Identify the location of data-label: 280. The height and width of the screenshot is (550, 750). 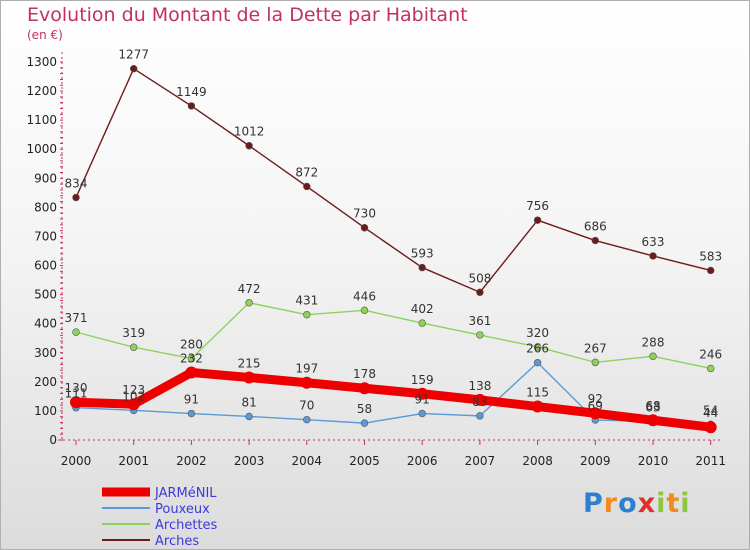
(191, 345).